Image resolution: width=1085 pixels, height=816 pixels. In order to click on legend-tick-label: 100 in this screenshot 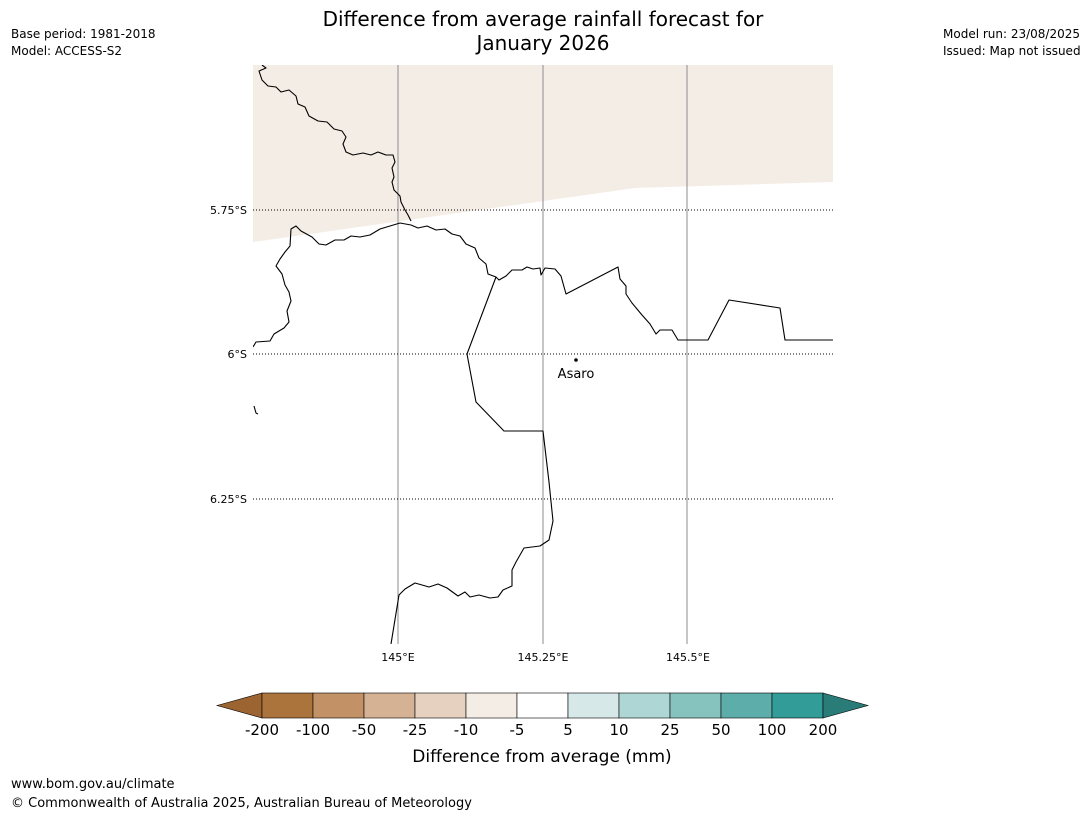, I will do `click(772, 730)`.